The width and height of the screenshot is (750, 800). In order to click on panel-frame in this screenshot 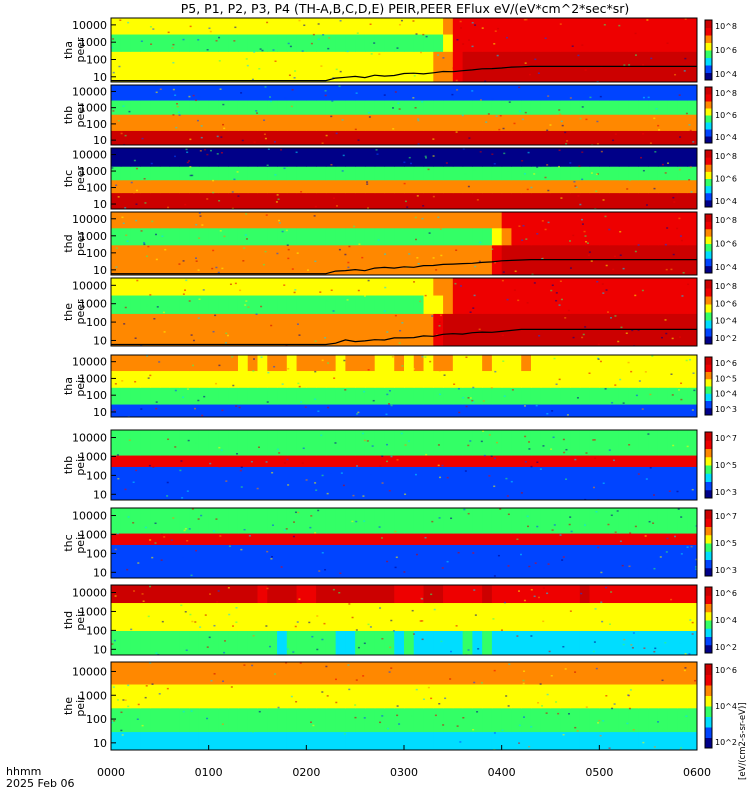, I will do `click(404, 620)`.